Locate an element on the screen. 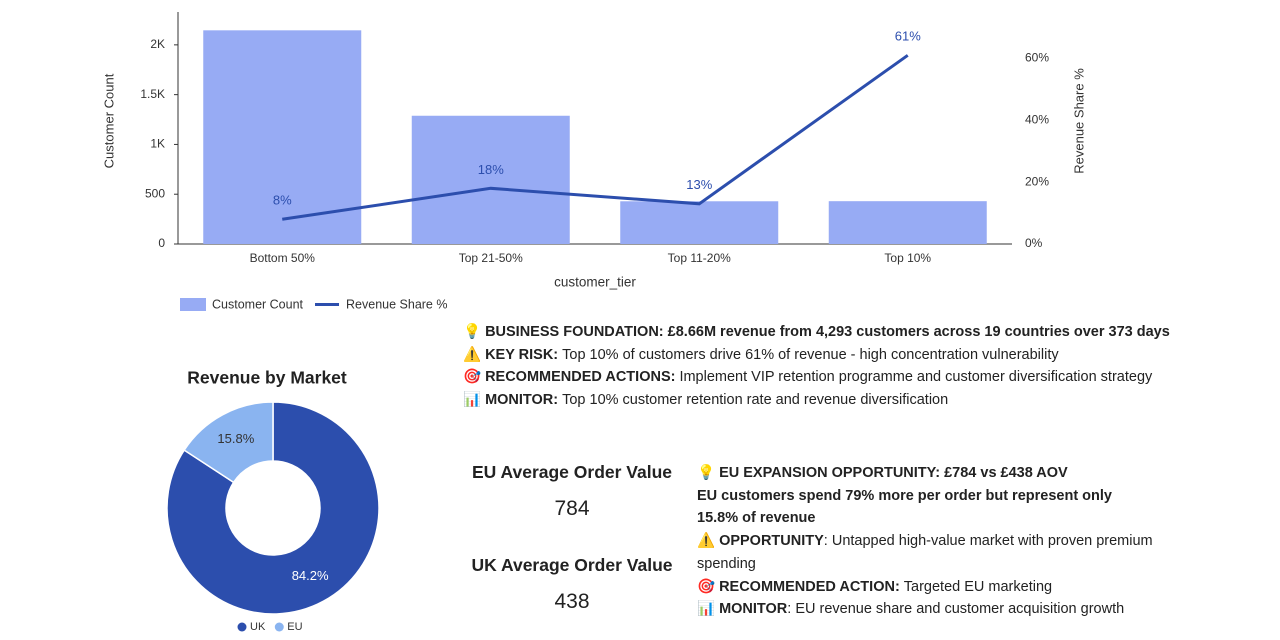  y-tick-label: 1.5K is located at coordinates (152, 94).